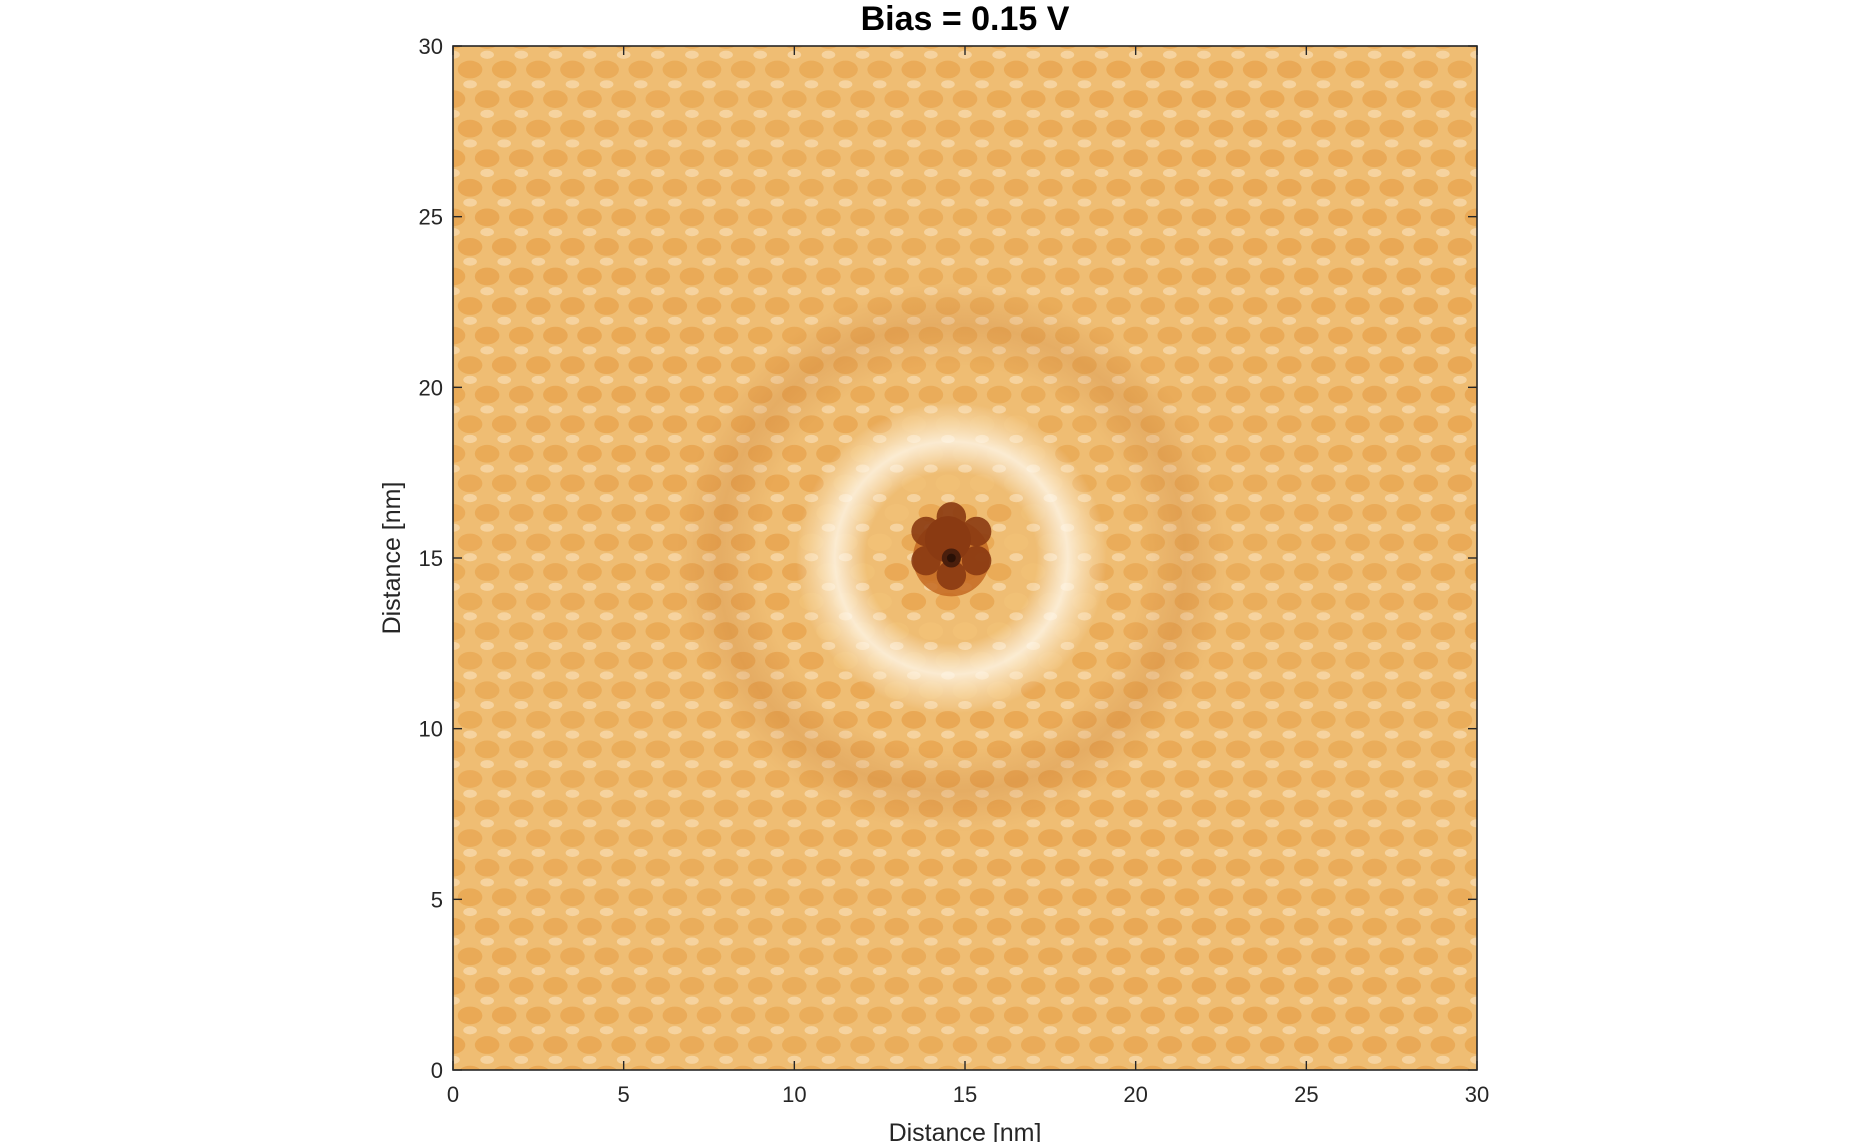  What do you see at coordinates (947, 539) in the screenshot?
I see `defect-core` at bounding box center [947, 539].